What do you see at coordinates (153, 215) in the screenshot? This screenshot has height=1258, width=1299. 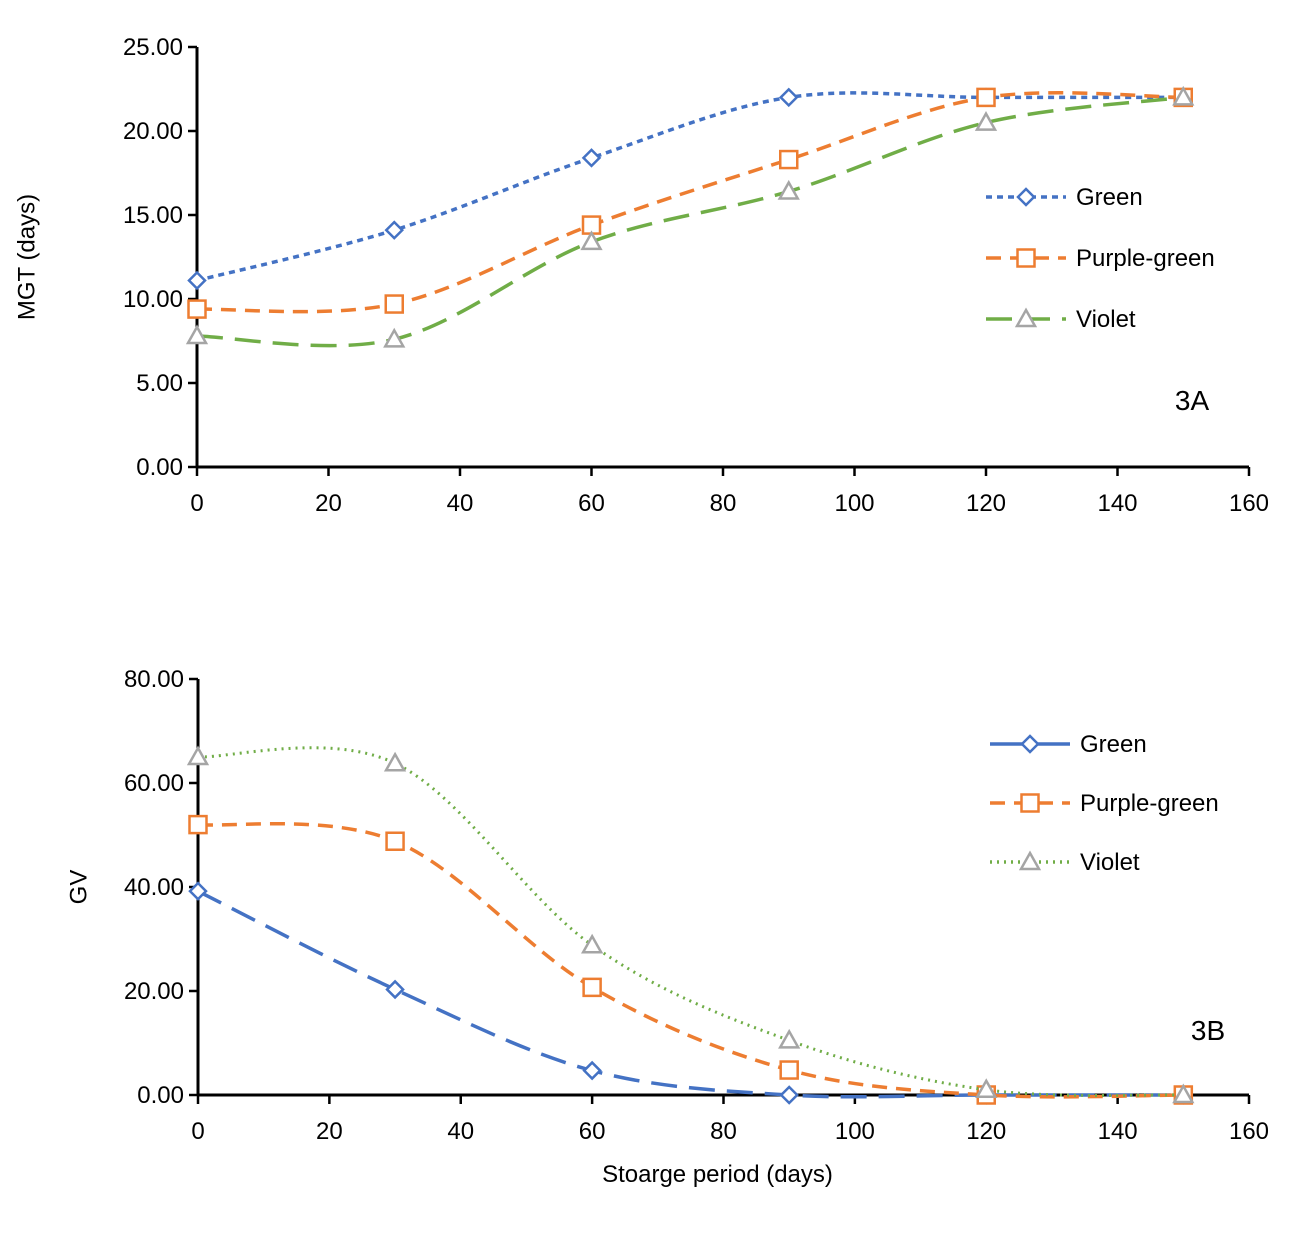 I see `y-tick-label: 15.00` at bounding box center [153, 215].